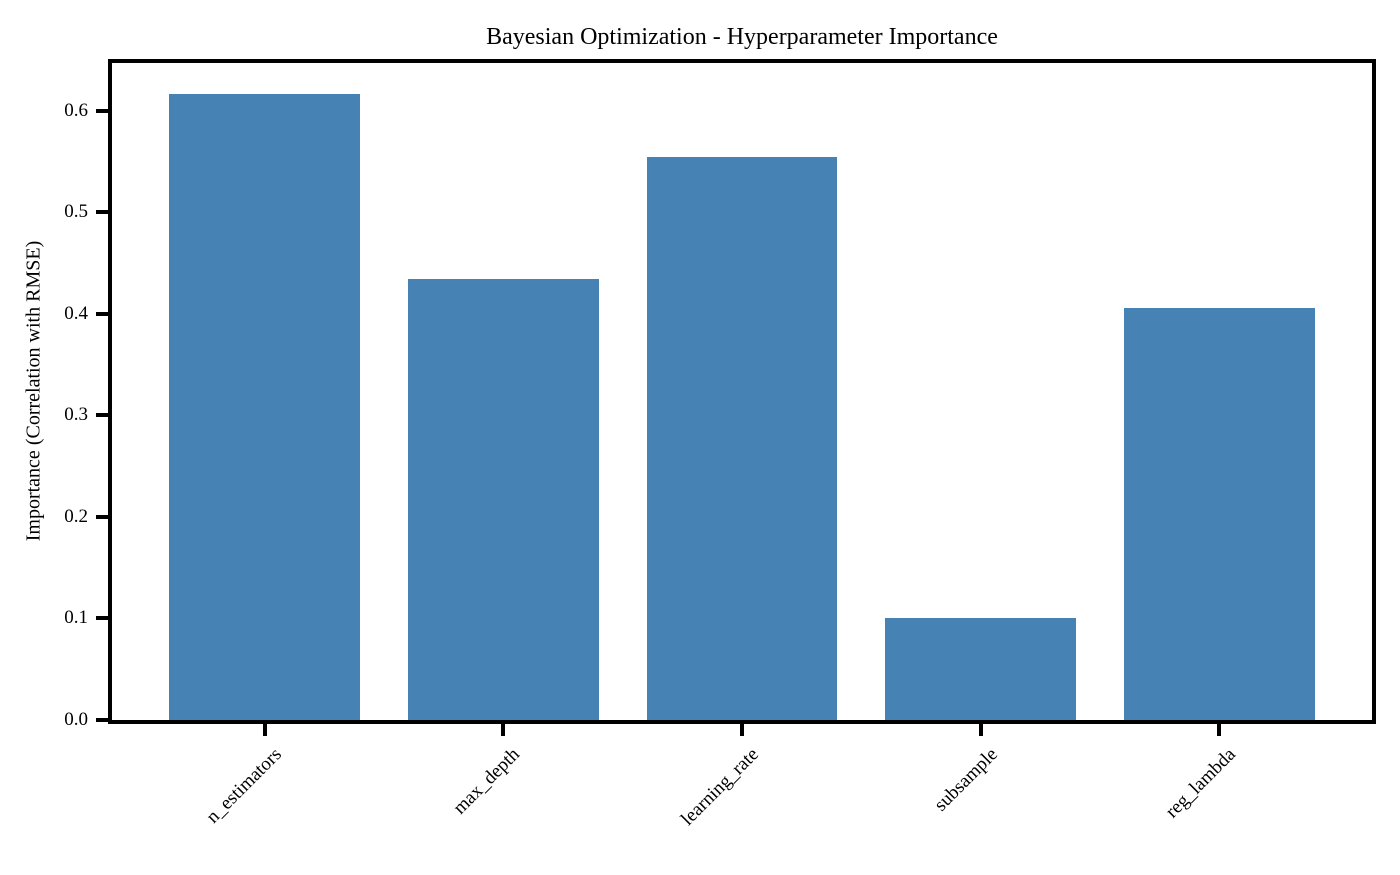  What do you see at coordinates (265, 407) in the screenshot?
I see `bar-n_estimators` at bounding box center [265, 407].